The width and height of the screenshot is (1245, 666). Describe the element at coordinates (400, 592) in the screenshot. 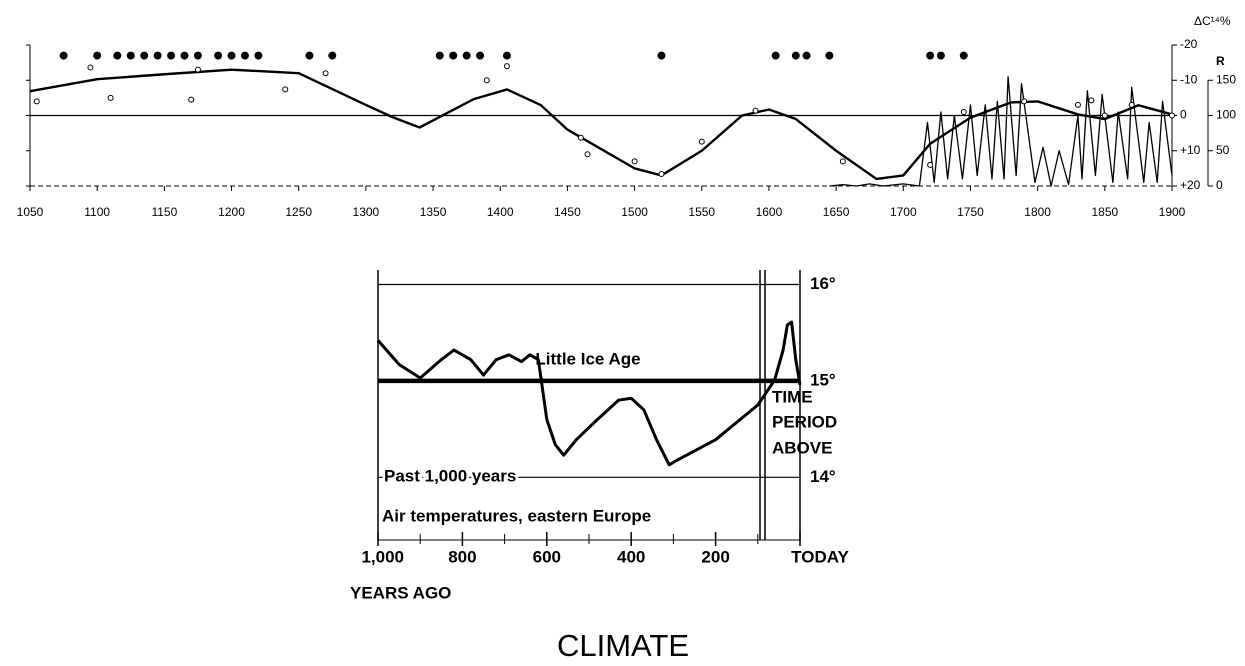

I see `x-axis-label: YEARS AGO` at that location.